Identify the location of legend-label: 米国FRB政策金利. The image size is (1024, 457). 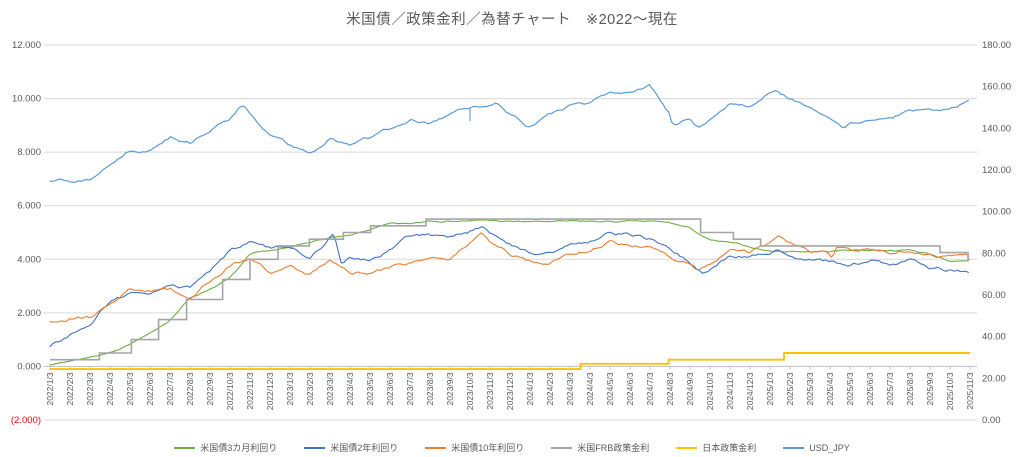
(613, 448).